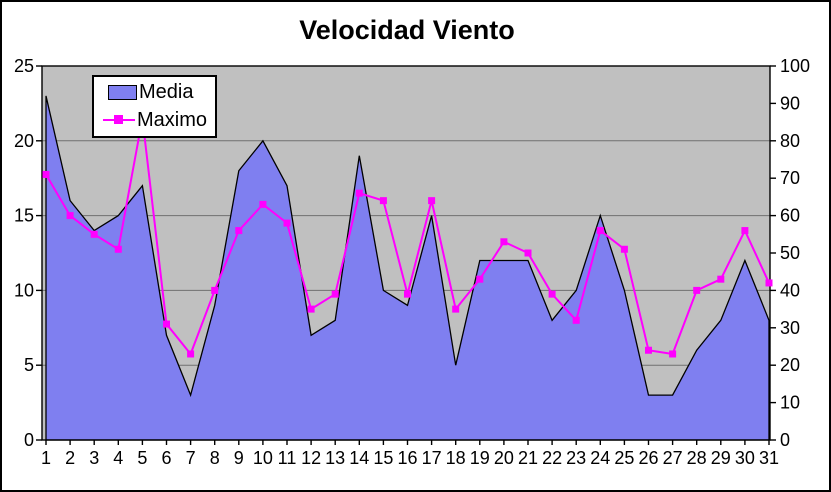 The height and width of the screenshot is (492, 831). Describe the element at coordinates (172, 119) in the screenshot. I see `legend-label-maximo: Maximo` at that location.